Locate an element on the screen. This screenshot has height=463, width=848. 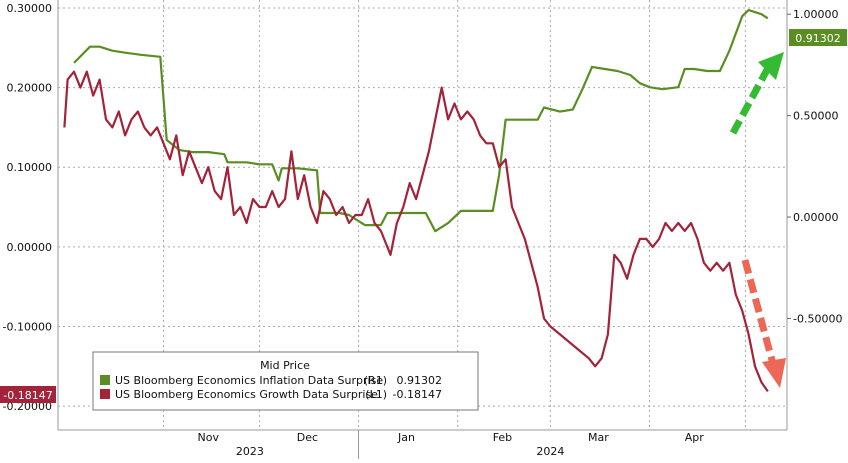
legend-box is located at coordinates (285, 381).